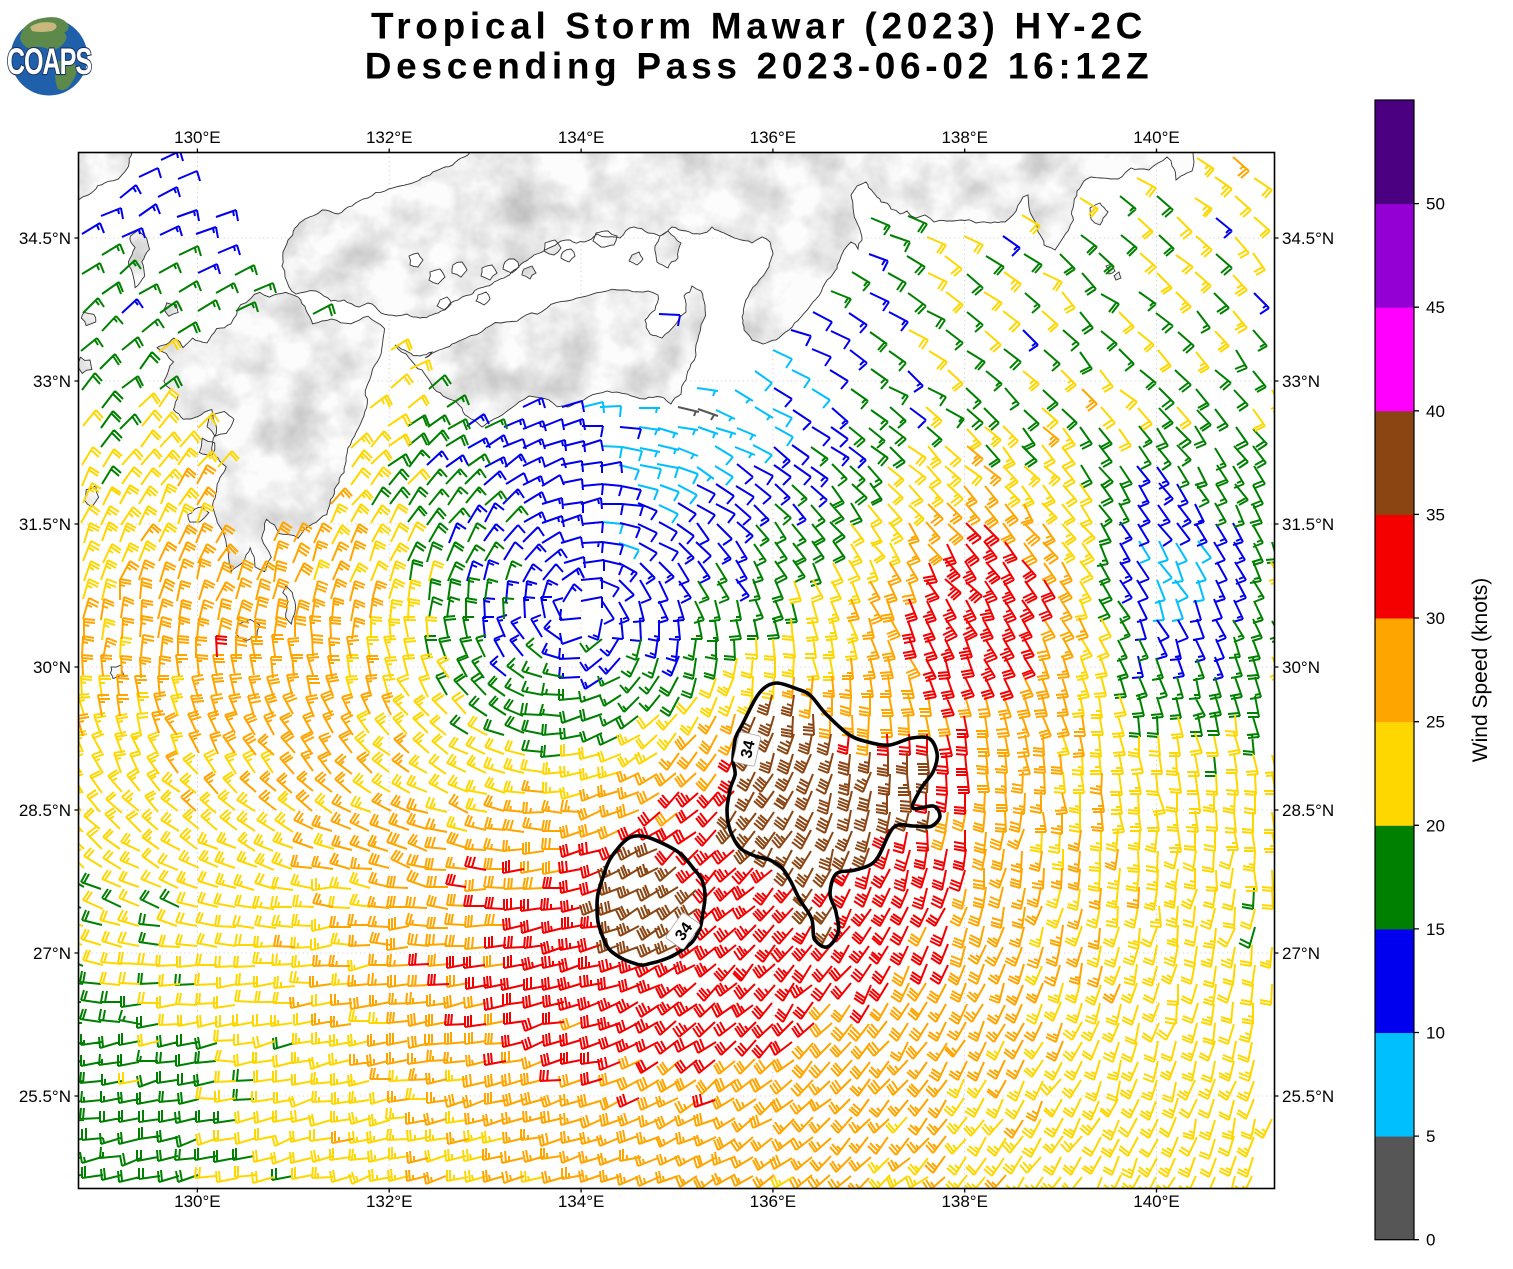  What do you see at coordinates (759, 26) in the screenshot?
I see `svg-text:Tropical Storm Mawar (2023) HY: Tropical Storm Mawar (2023) HY-2C` at bounding box center [759, 26].